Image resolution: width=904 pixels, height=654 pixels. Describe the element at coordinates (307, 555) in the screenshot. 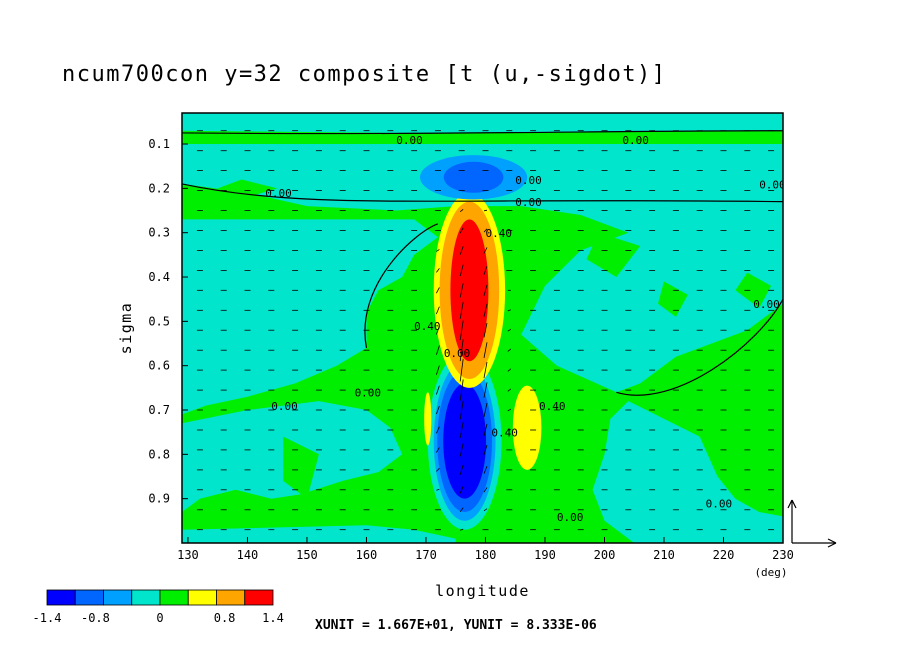

I see `x-tick-label: 150` at that location.